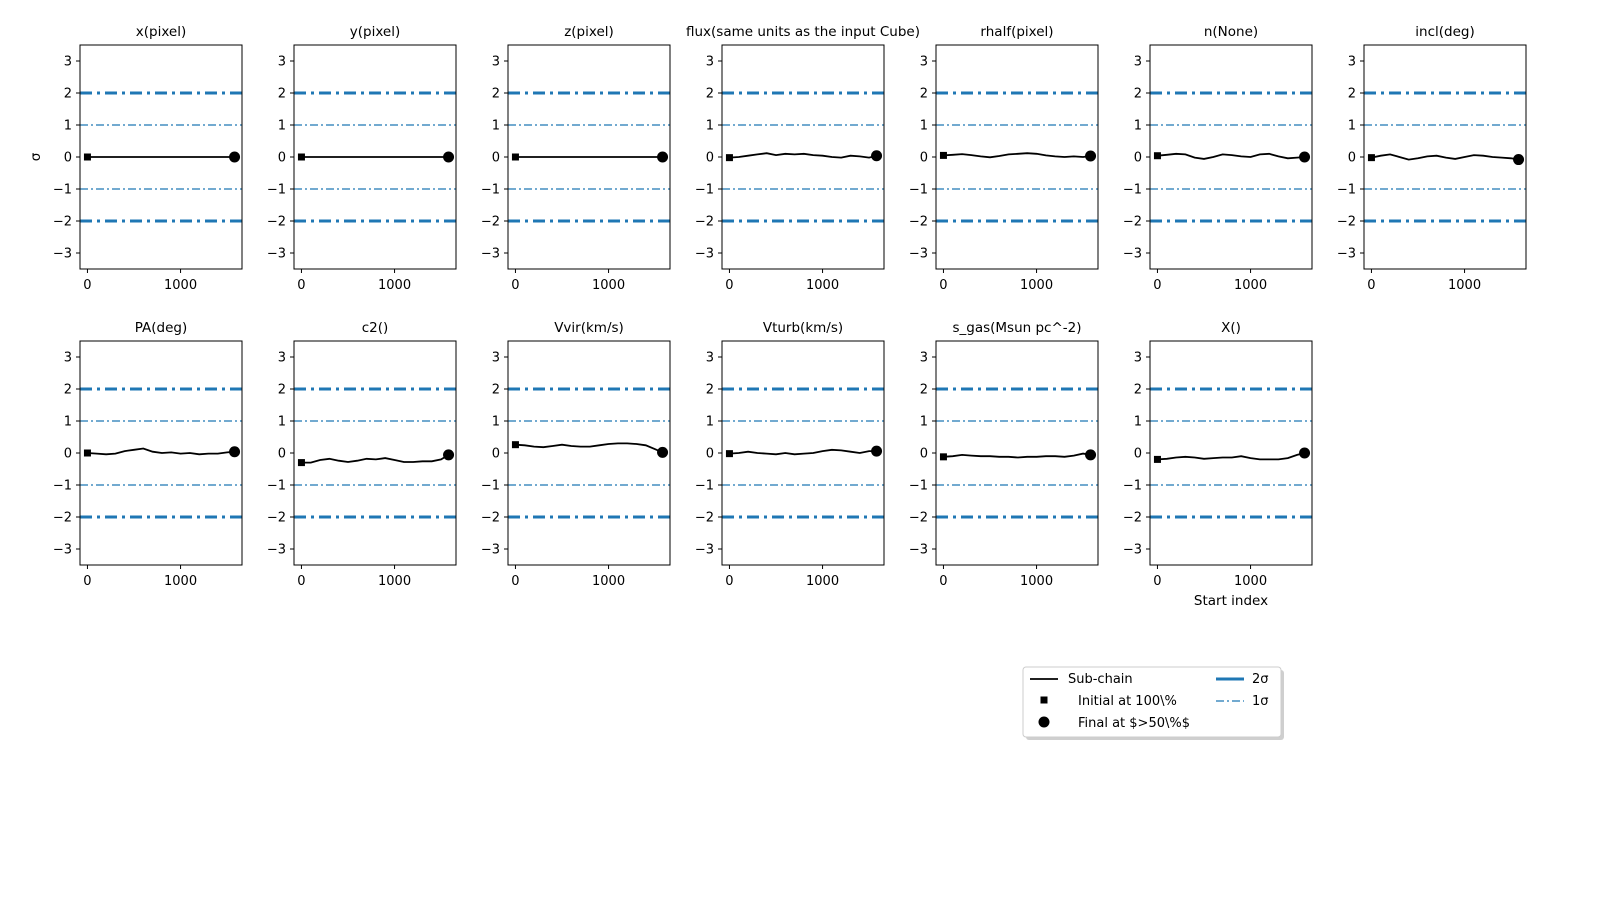  I want to click on panel-title: PA(deg), so click(161, 328).